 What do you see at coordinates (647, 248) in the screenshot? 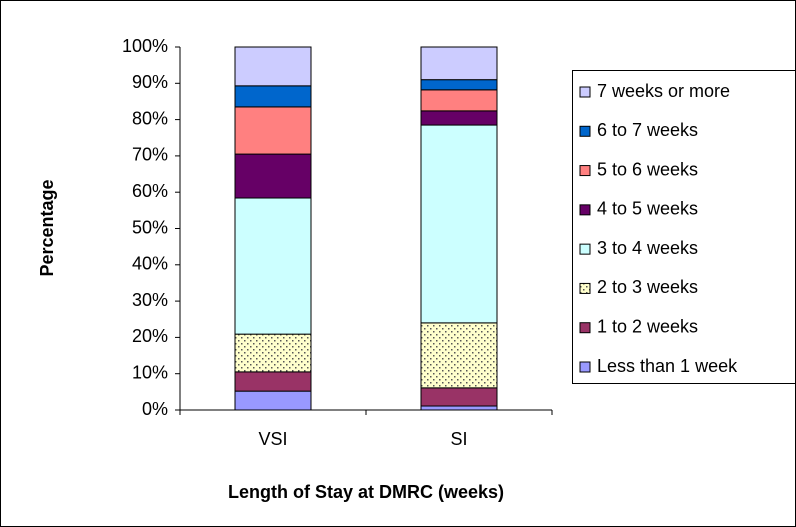
I see `legend-label: 3 to 4 weeks` at bounding box center [647, 248].